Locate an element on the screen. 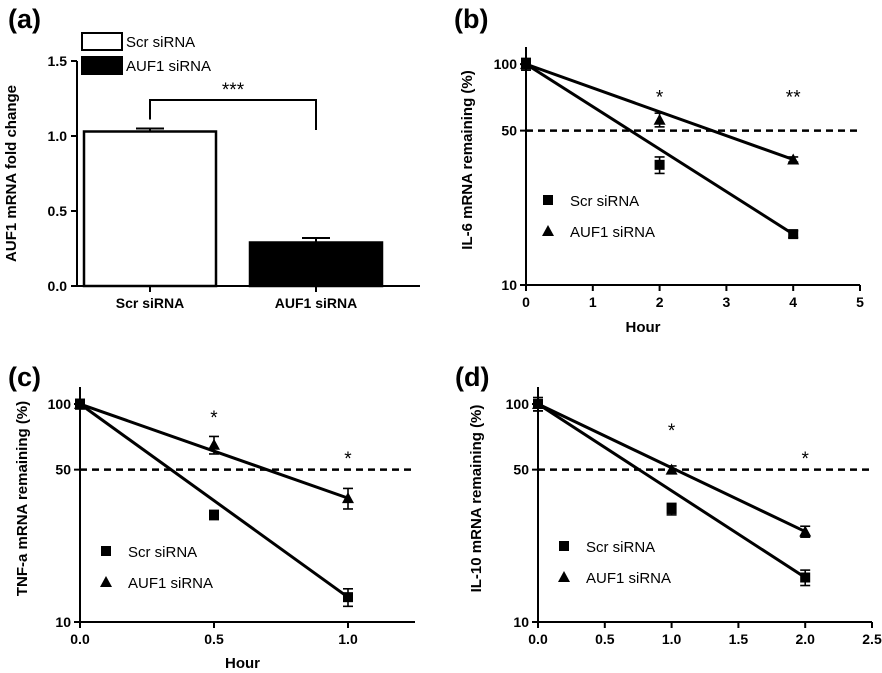 The width and height of the screenshot is (882, 673). y-tick-label: 1.0 is located at coordinates (58, 136).